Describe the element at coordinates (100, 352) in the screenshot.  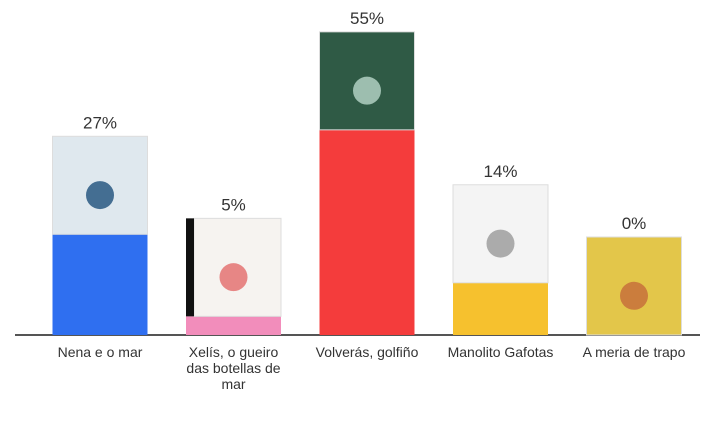
I see `x-tick-label: Nena e o mar` at that location.